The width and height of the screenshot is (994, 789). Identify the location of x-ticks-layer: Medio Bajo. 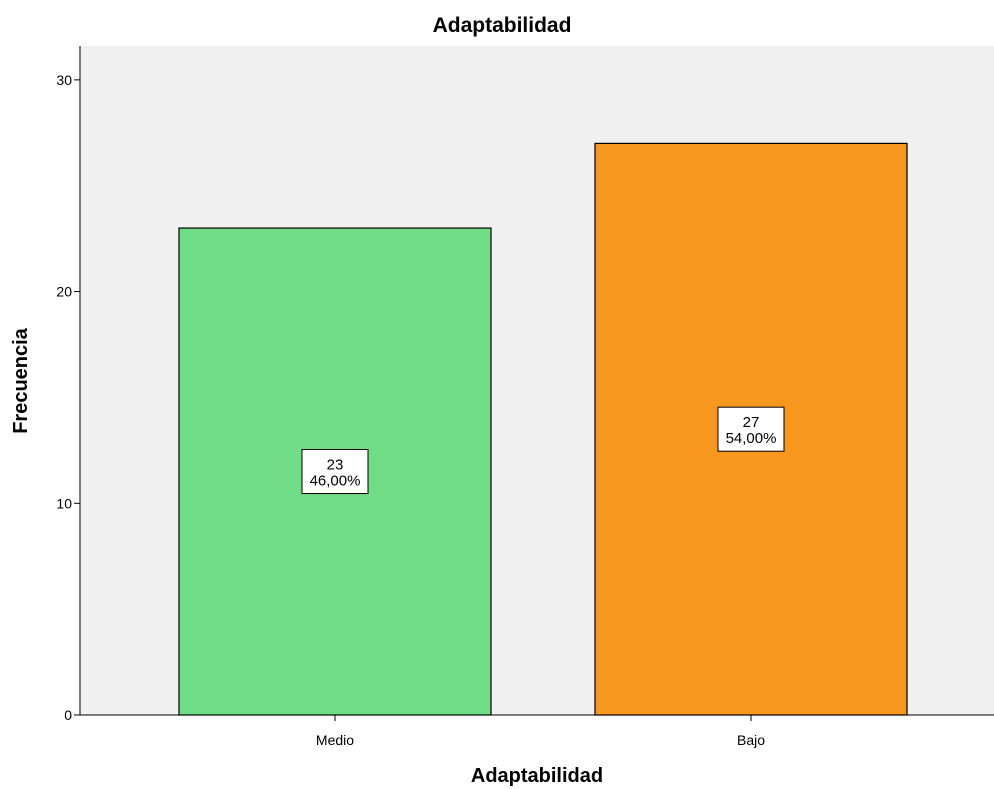
(540, 731).